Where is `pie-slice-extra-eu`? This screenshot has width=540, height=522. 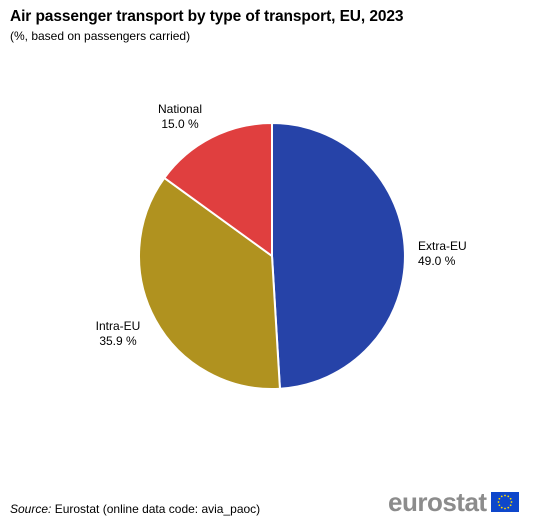 pie-slice-extra-eu is located at coordinates (338, 255).